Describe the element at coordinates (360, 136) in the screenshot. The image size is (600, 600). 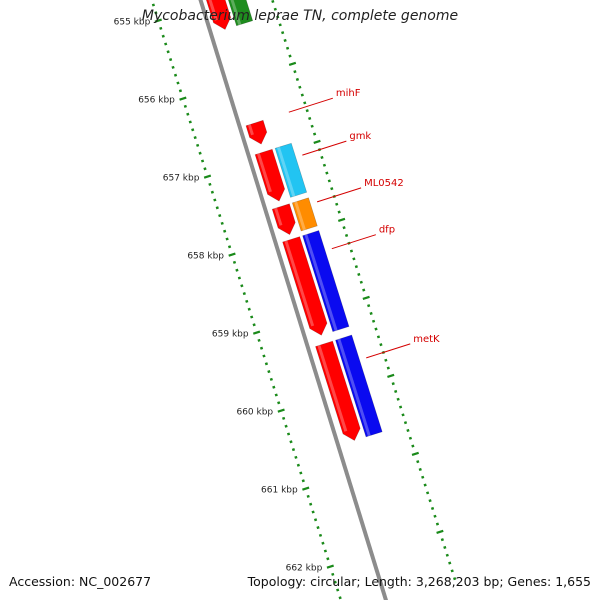
I see `gene-label: gmk` at that location.